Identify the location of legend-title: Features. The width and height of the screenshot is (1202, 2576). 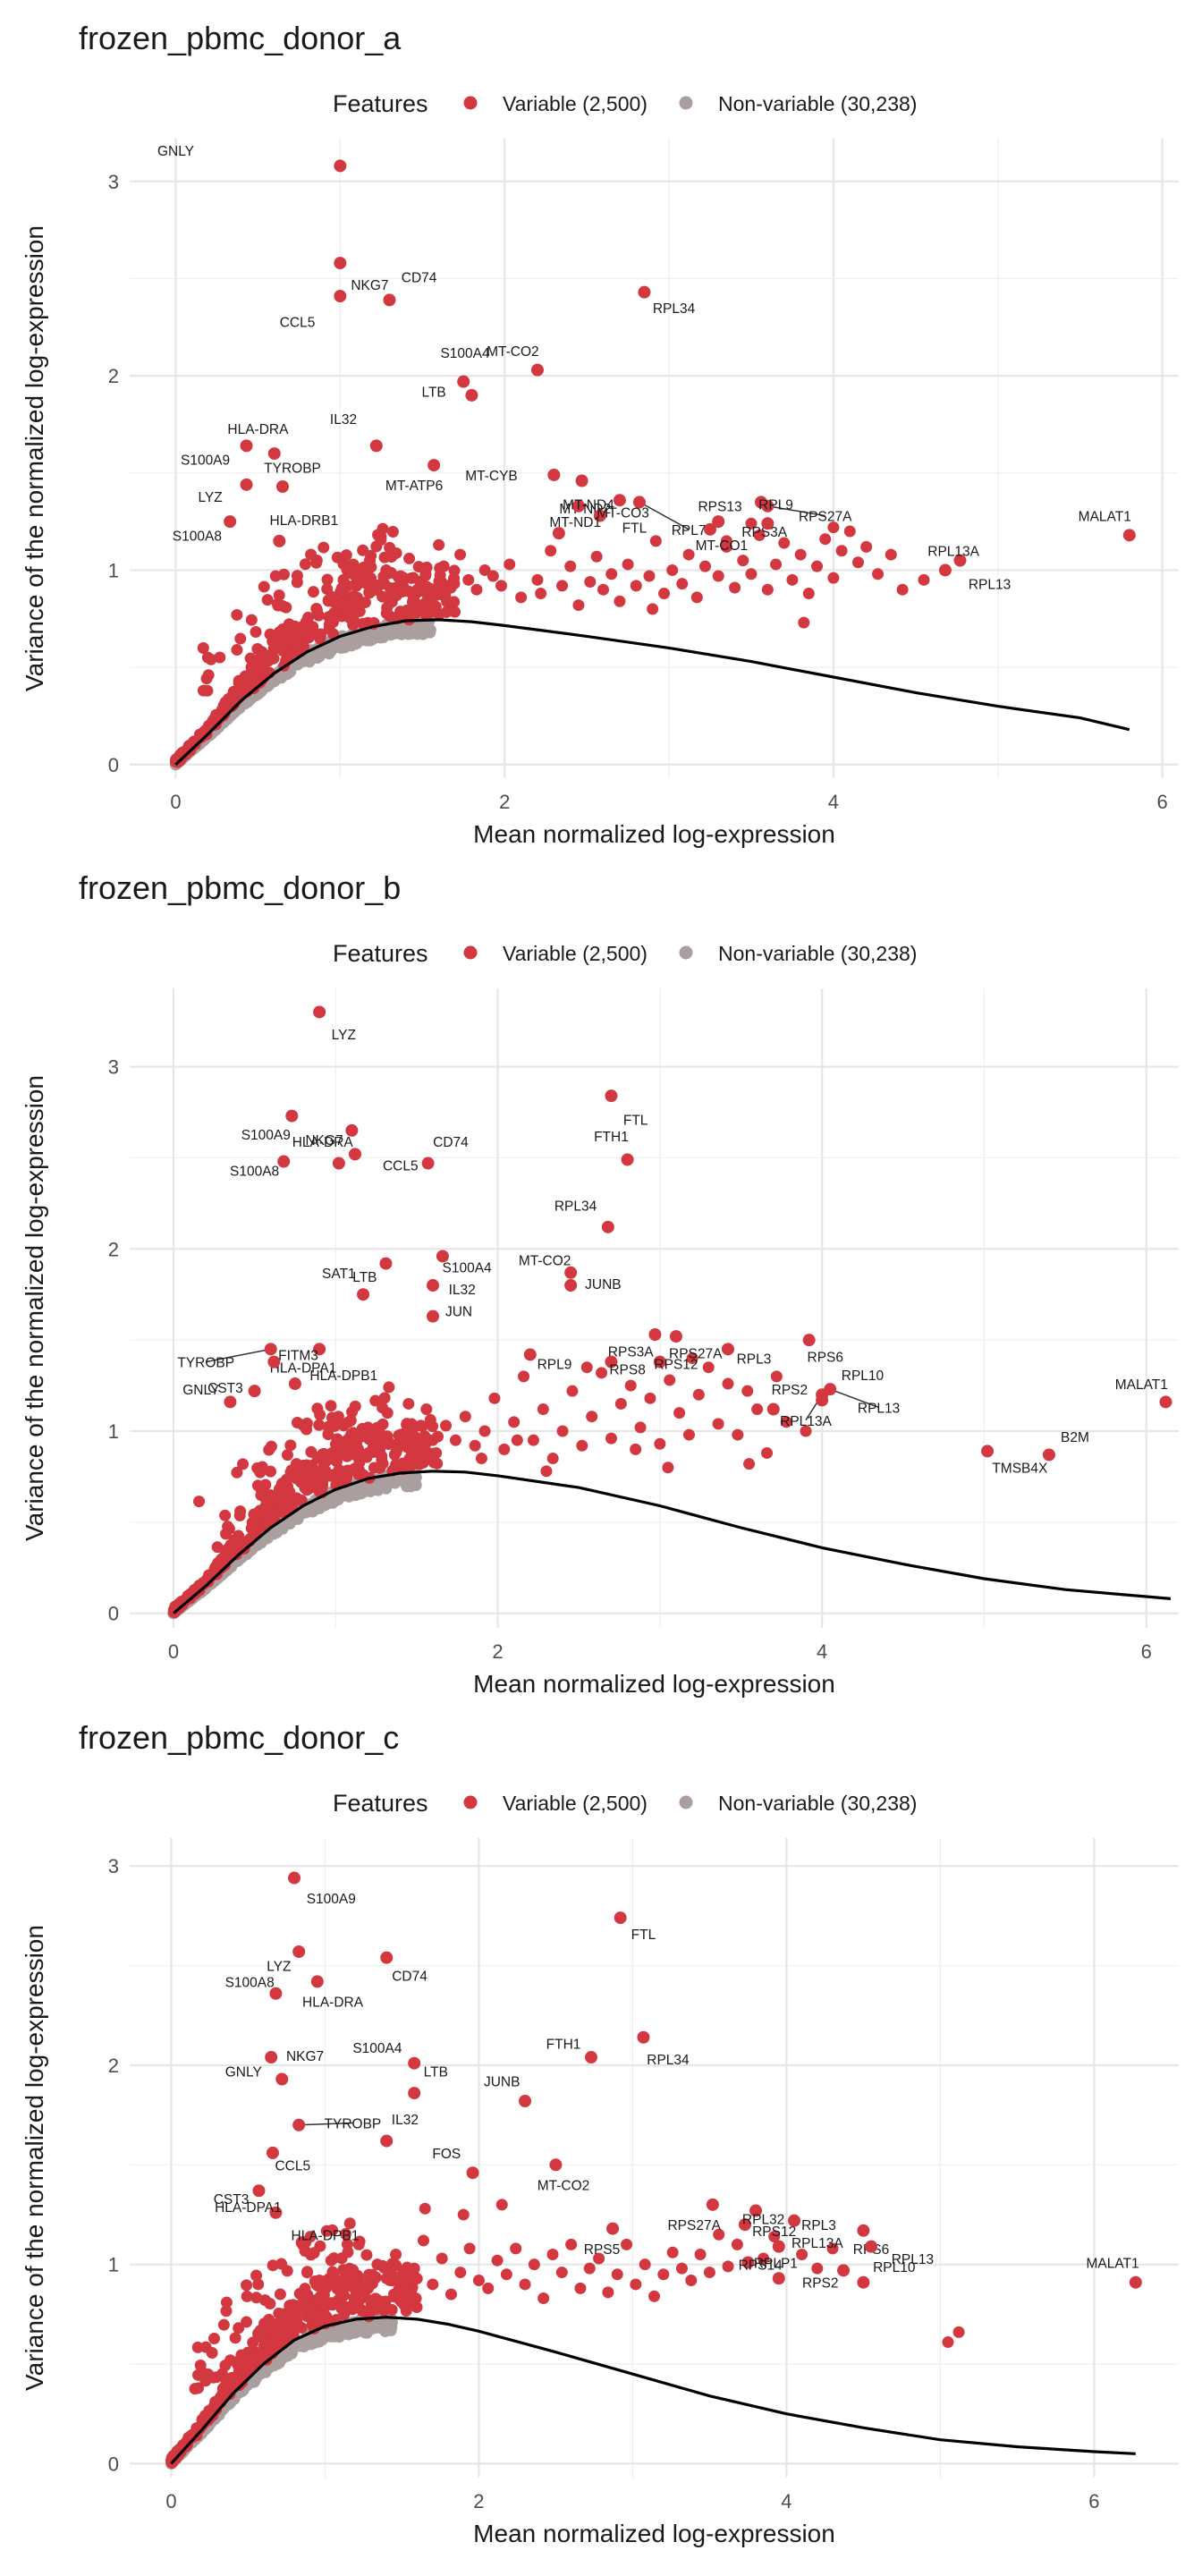
(380, 103).